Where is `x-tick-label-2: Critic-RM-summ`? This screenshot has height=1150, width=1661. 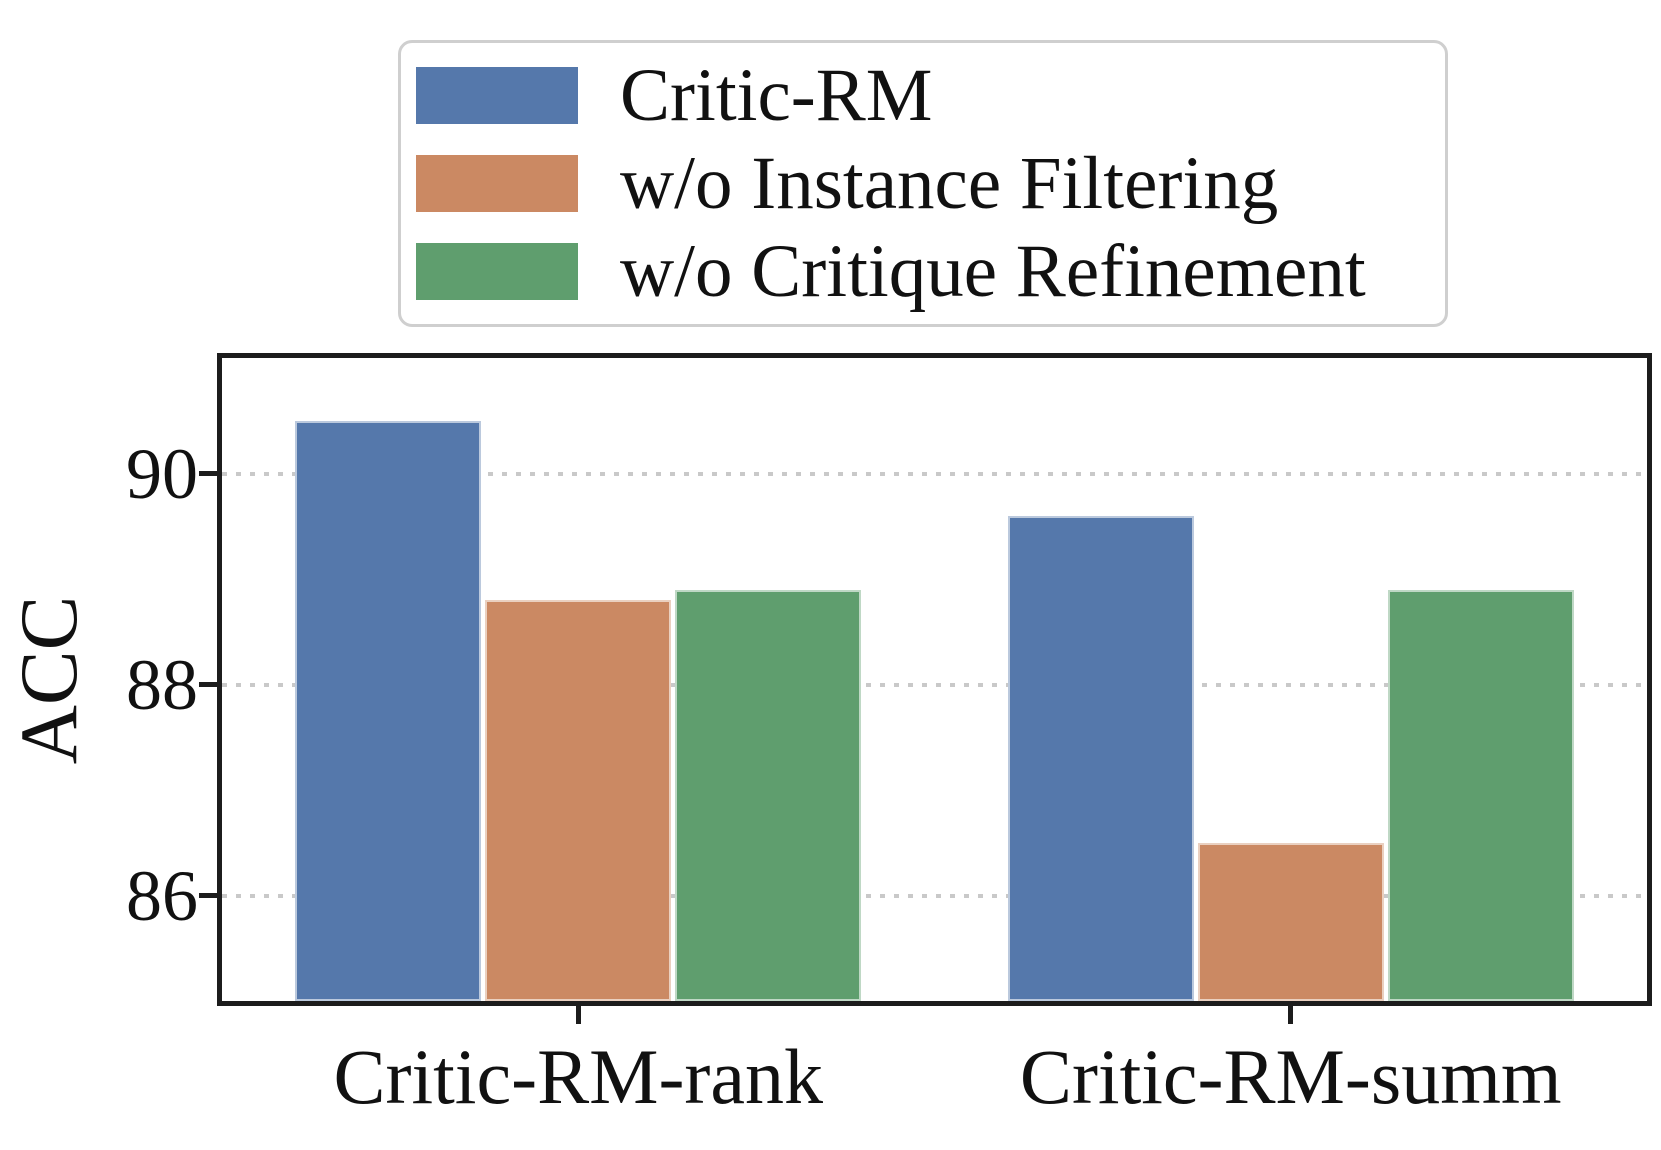
x-tick-label-2: Critic-RM-summ is located at coordinates (1290, 1076).